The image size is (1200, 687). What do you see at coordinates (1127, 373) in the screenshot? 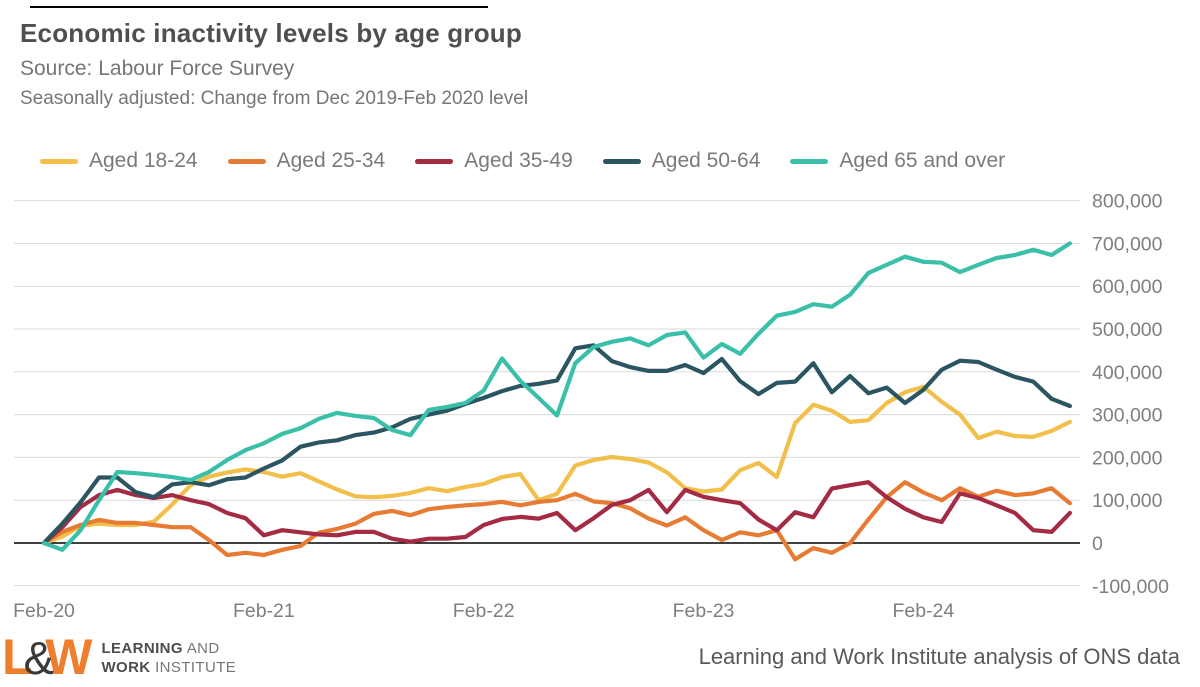
I see `y-axis-tick-label: 400,000` at bounding box center [1127, 373].